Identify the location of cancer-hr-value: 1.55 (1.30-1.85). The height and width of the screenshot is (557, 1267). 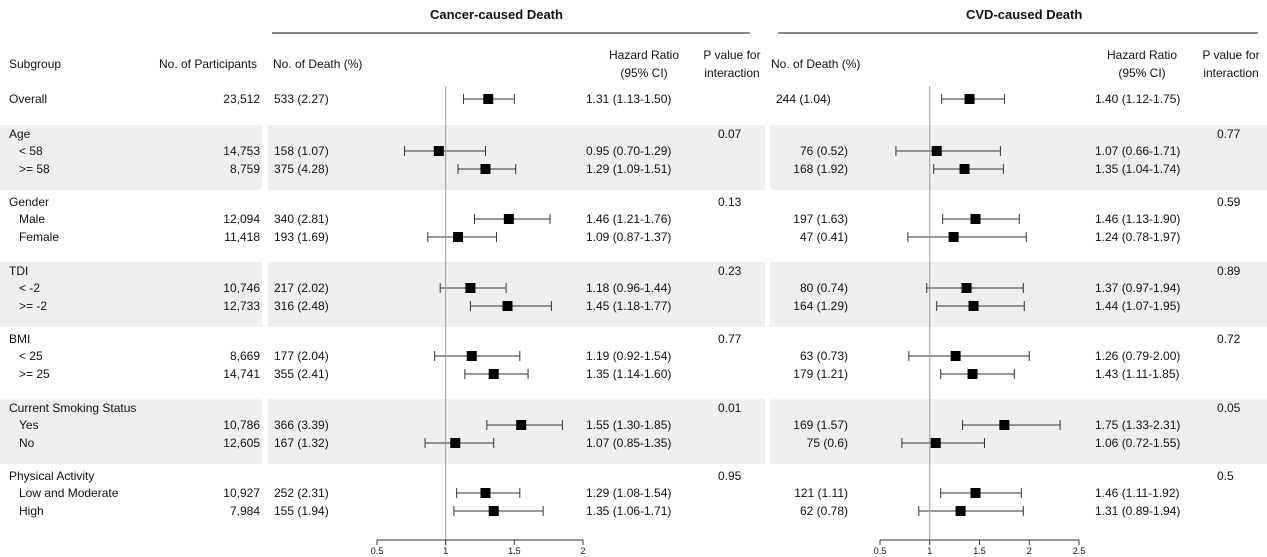
(629, 425).